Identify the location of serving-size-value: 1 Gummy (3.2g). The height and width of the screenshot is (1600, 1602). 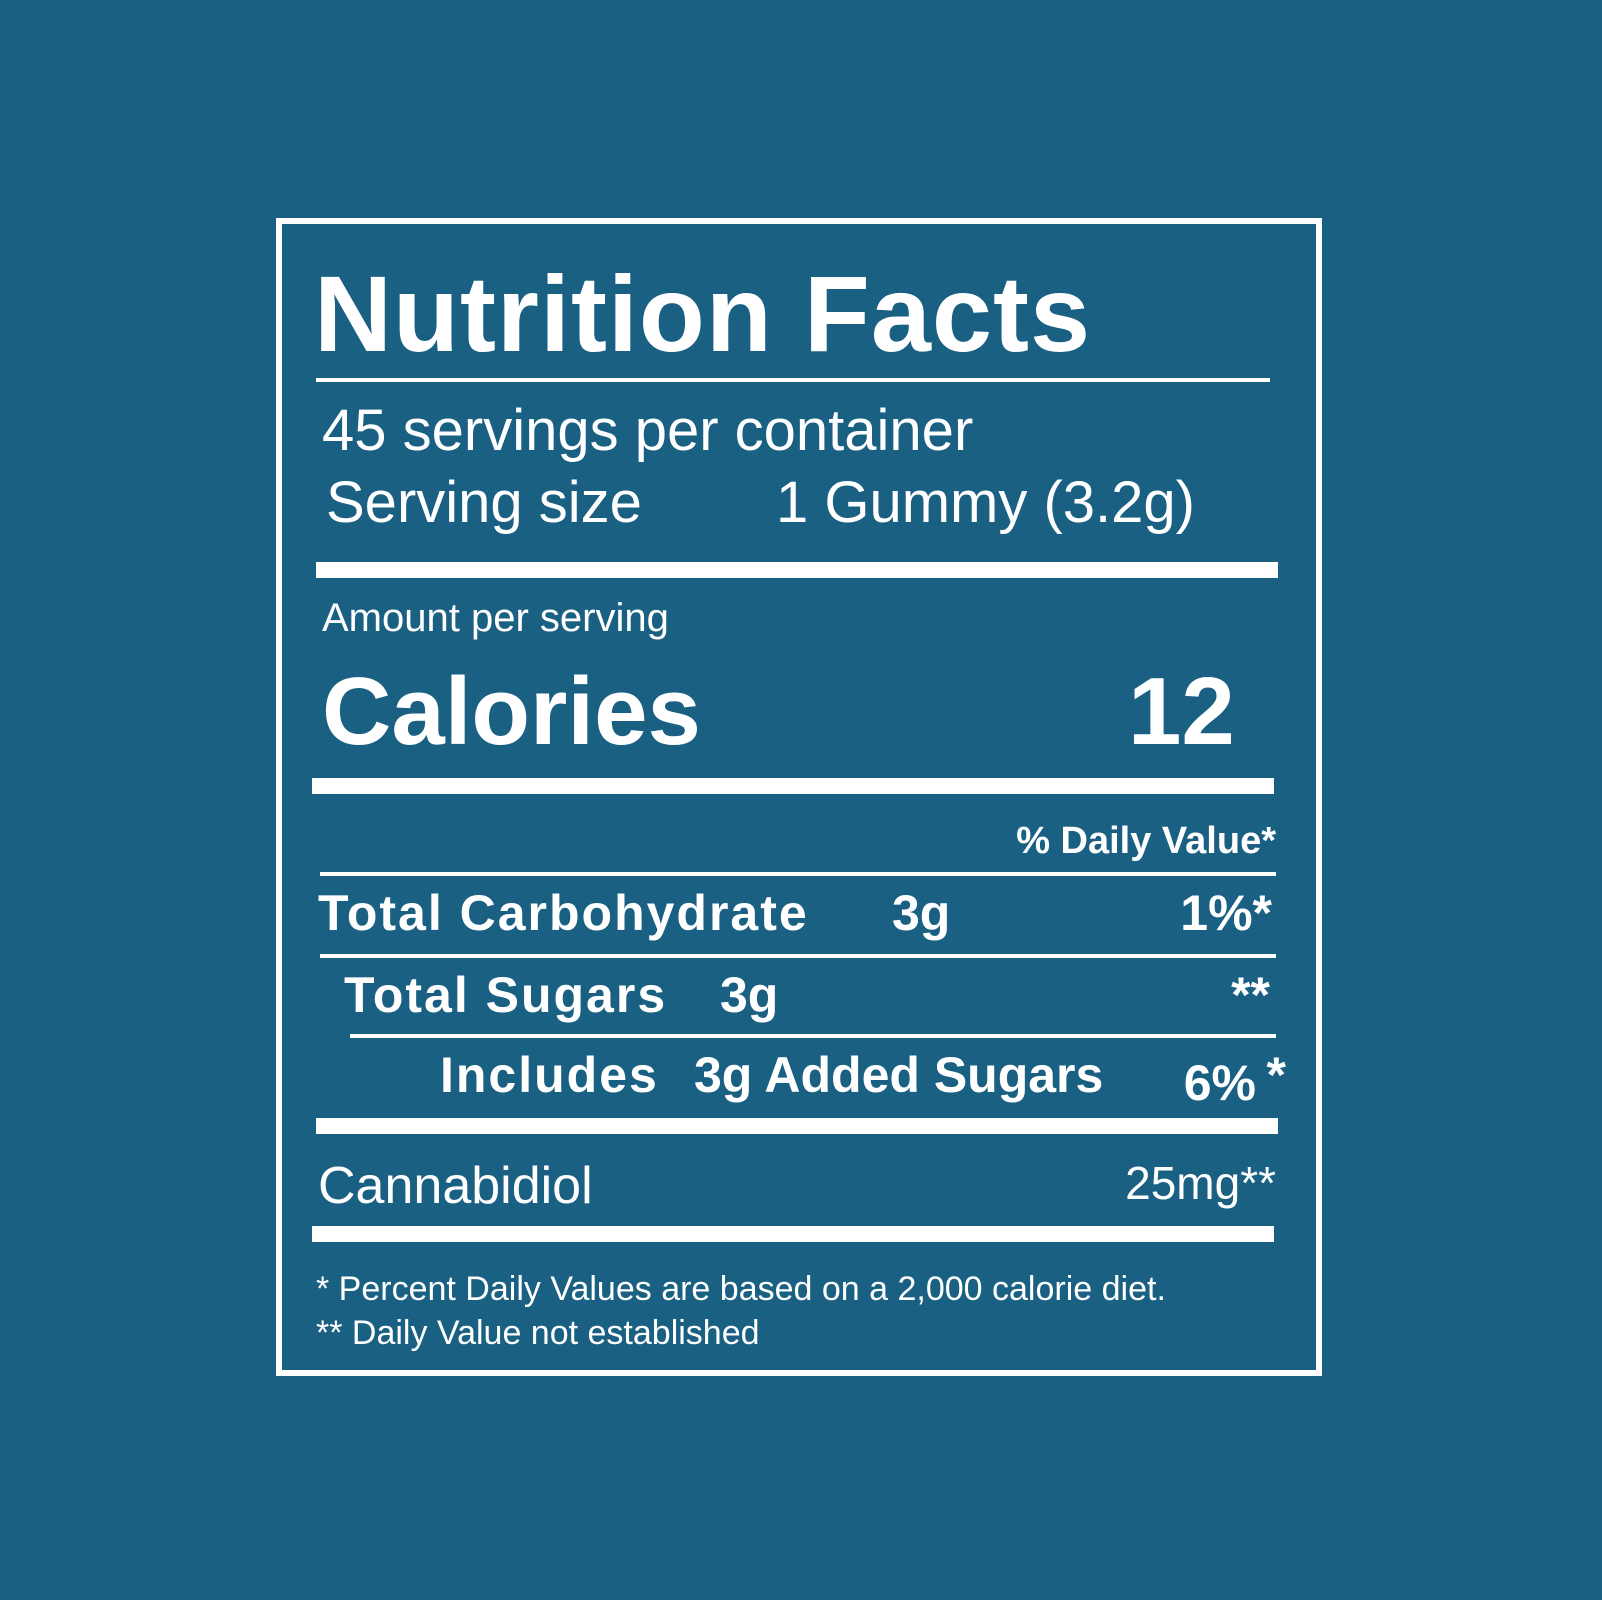
(985, 502).